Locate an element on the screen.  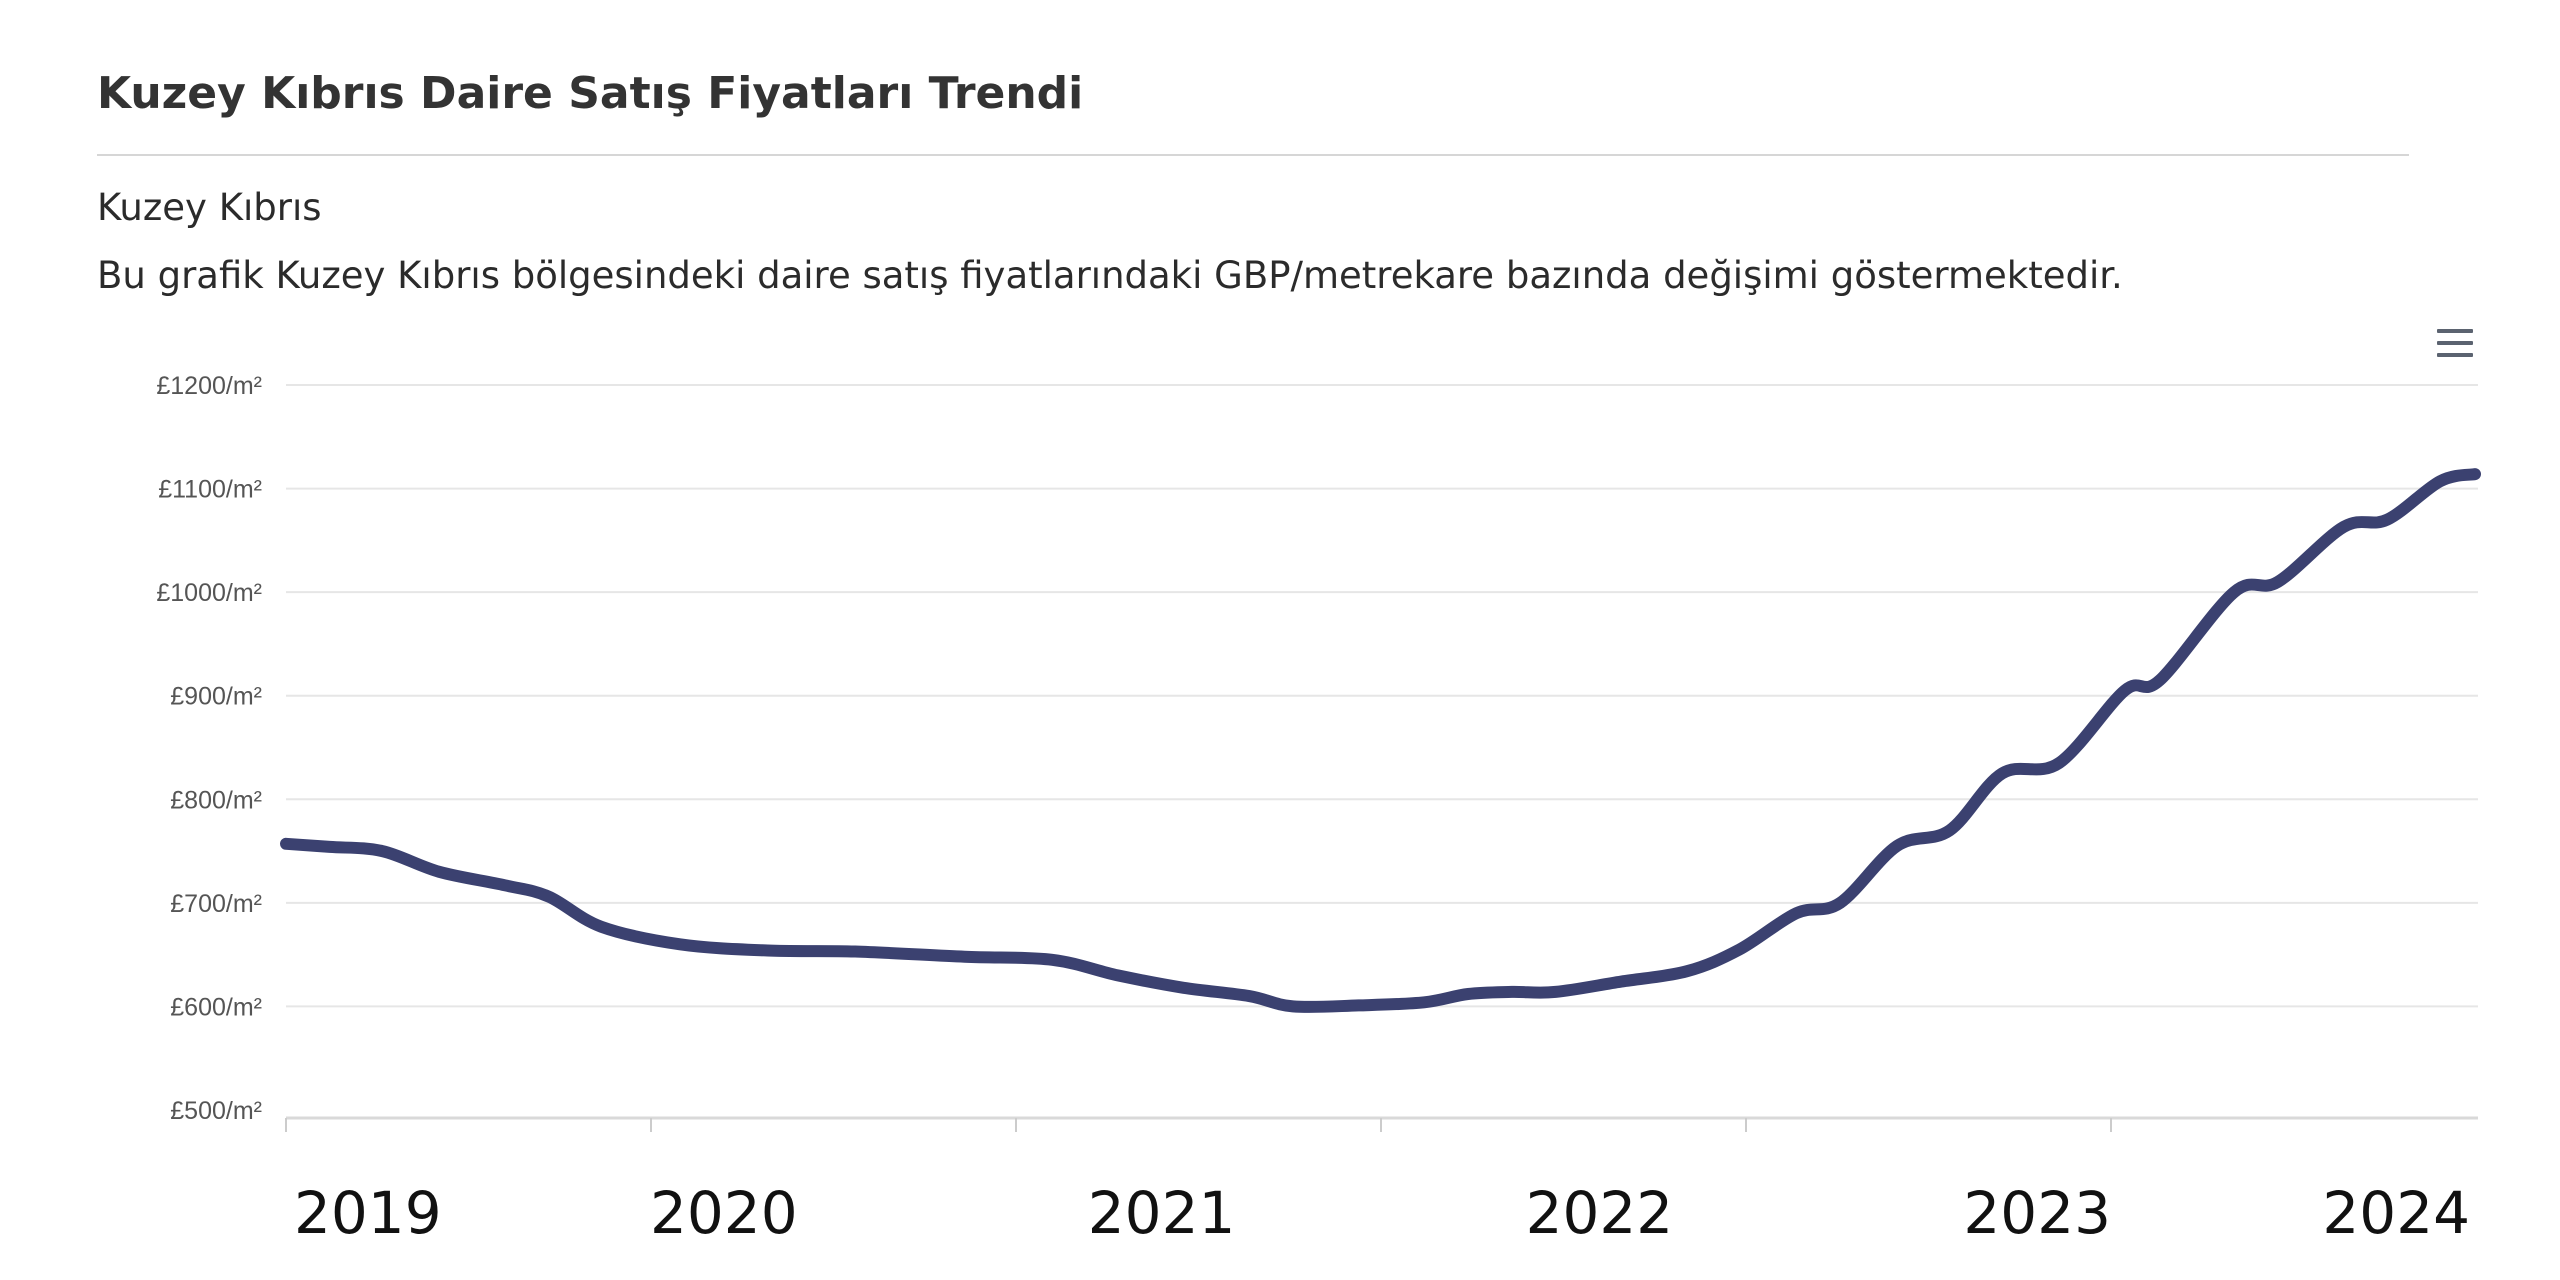
y-tick-label: £1100/m² is located at coordinates (210, 490).